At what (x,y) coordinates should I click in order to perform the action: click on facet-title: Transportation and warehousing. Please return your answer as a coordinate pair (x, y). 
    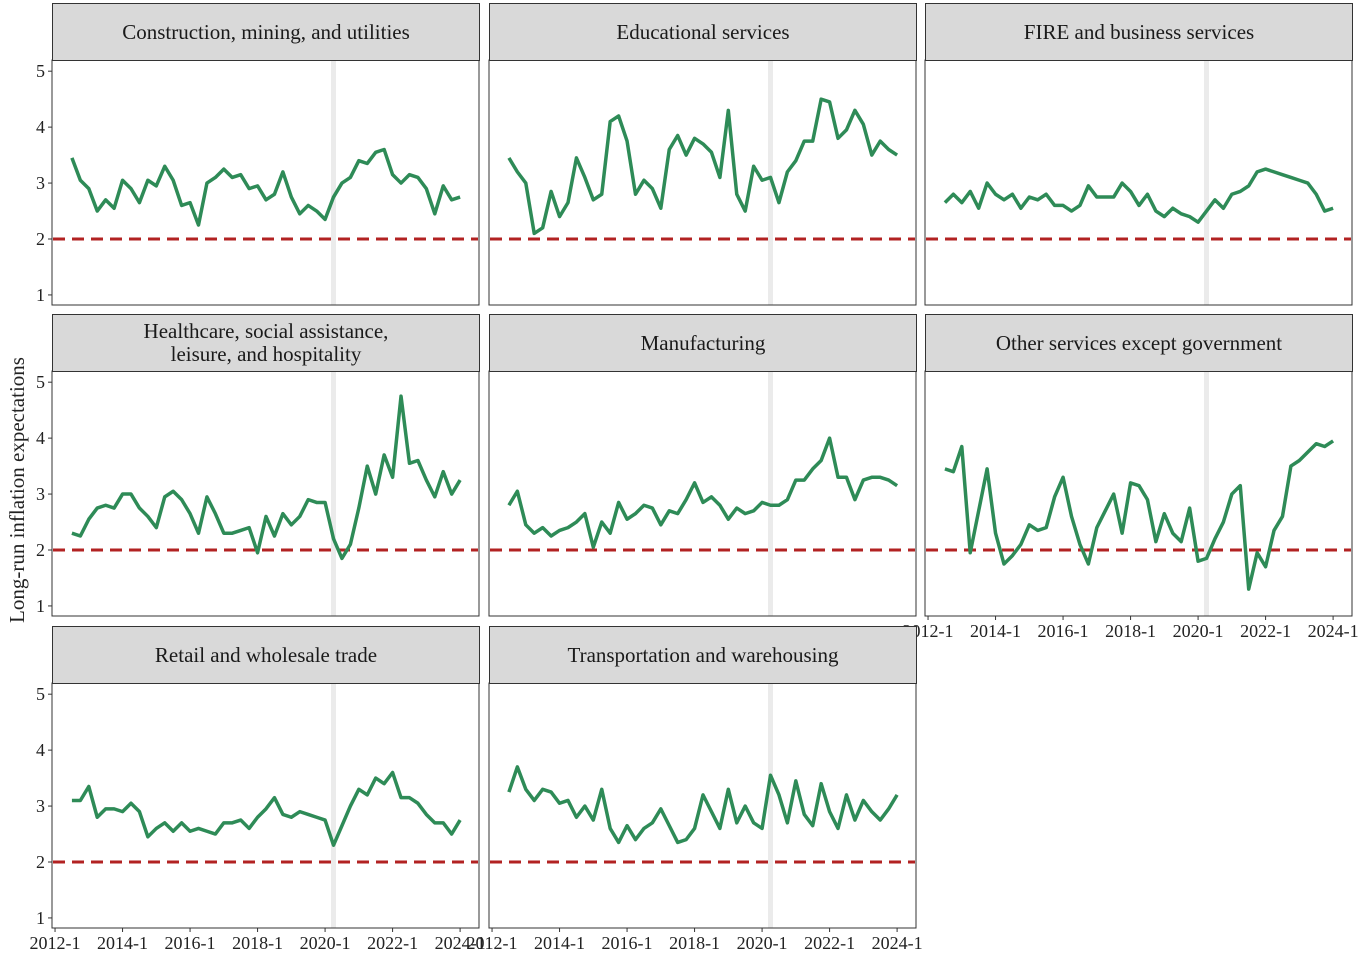
    Looking at the image, I should click on (703, 655).